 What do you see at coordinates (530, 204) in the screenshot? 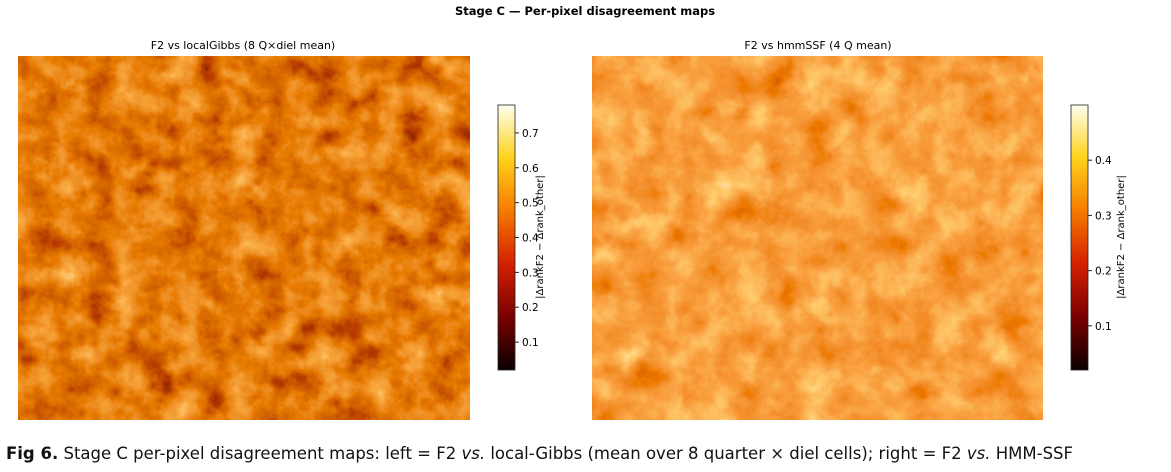
I see `colorbar-tick-label: 0.5` at bounding box center [530, 204].